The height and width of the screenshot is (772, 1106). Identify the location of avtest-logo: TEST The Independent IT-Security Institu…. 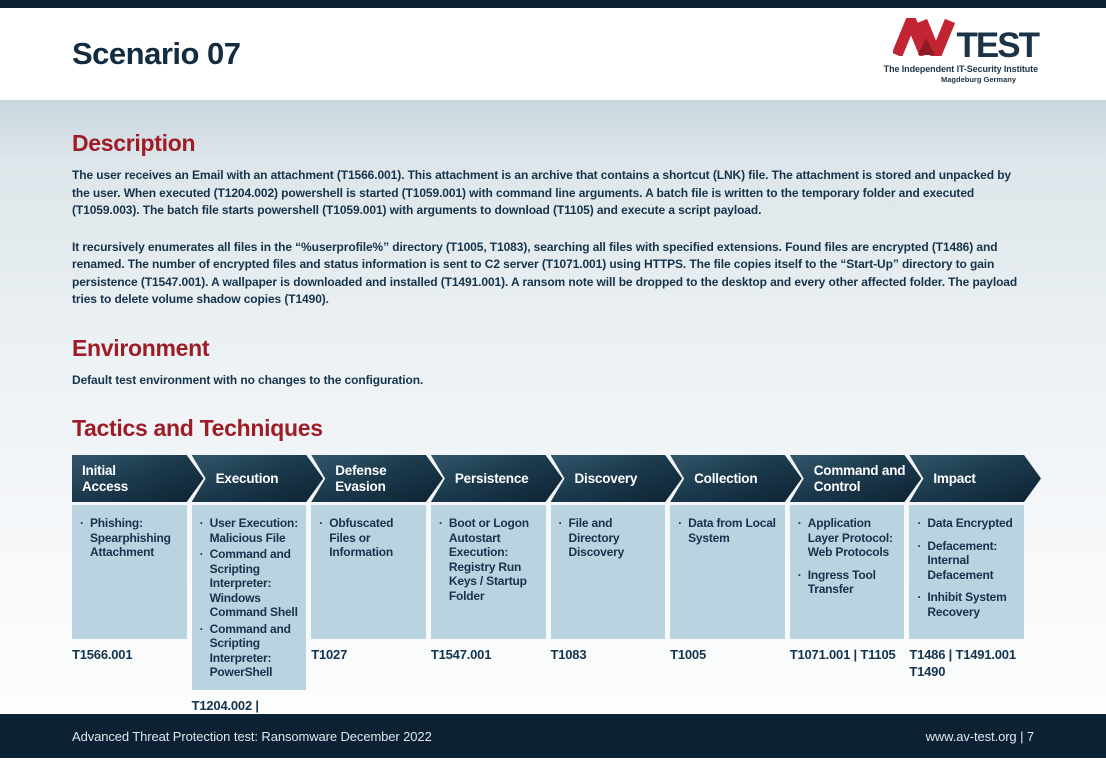
(961, 45).